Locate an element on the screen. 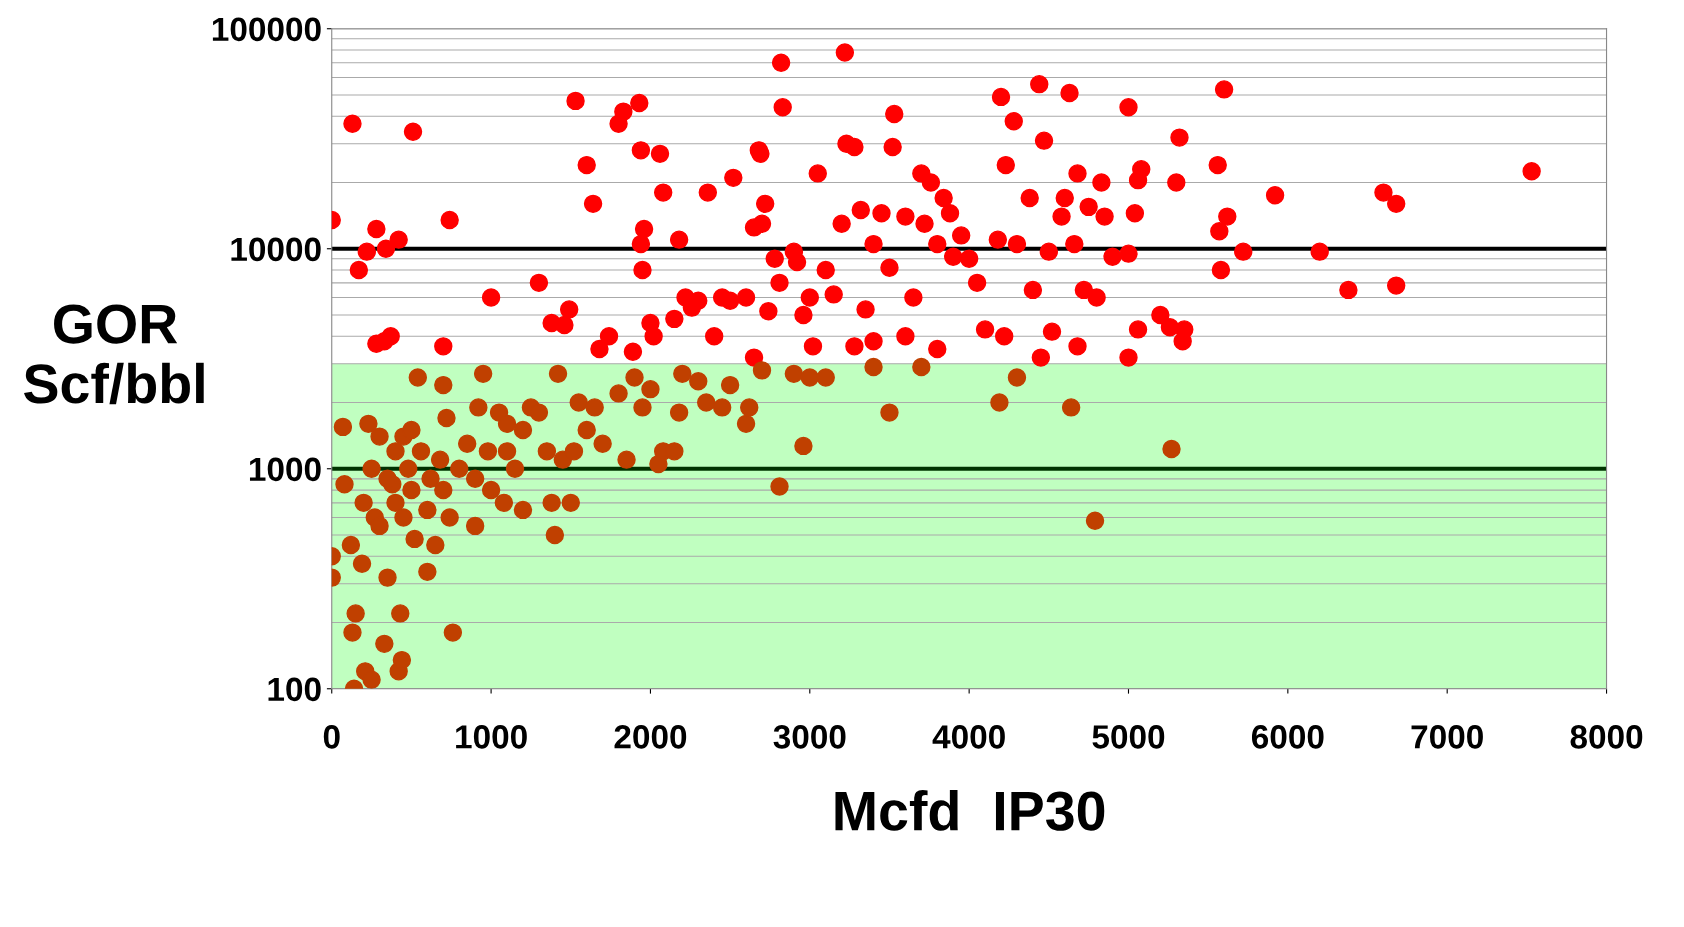 This screenshot has height=927, width=1684. x-tick-label: 3000 is located at coordinates (809, 737).